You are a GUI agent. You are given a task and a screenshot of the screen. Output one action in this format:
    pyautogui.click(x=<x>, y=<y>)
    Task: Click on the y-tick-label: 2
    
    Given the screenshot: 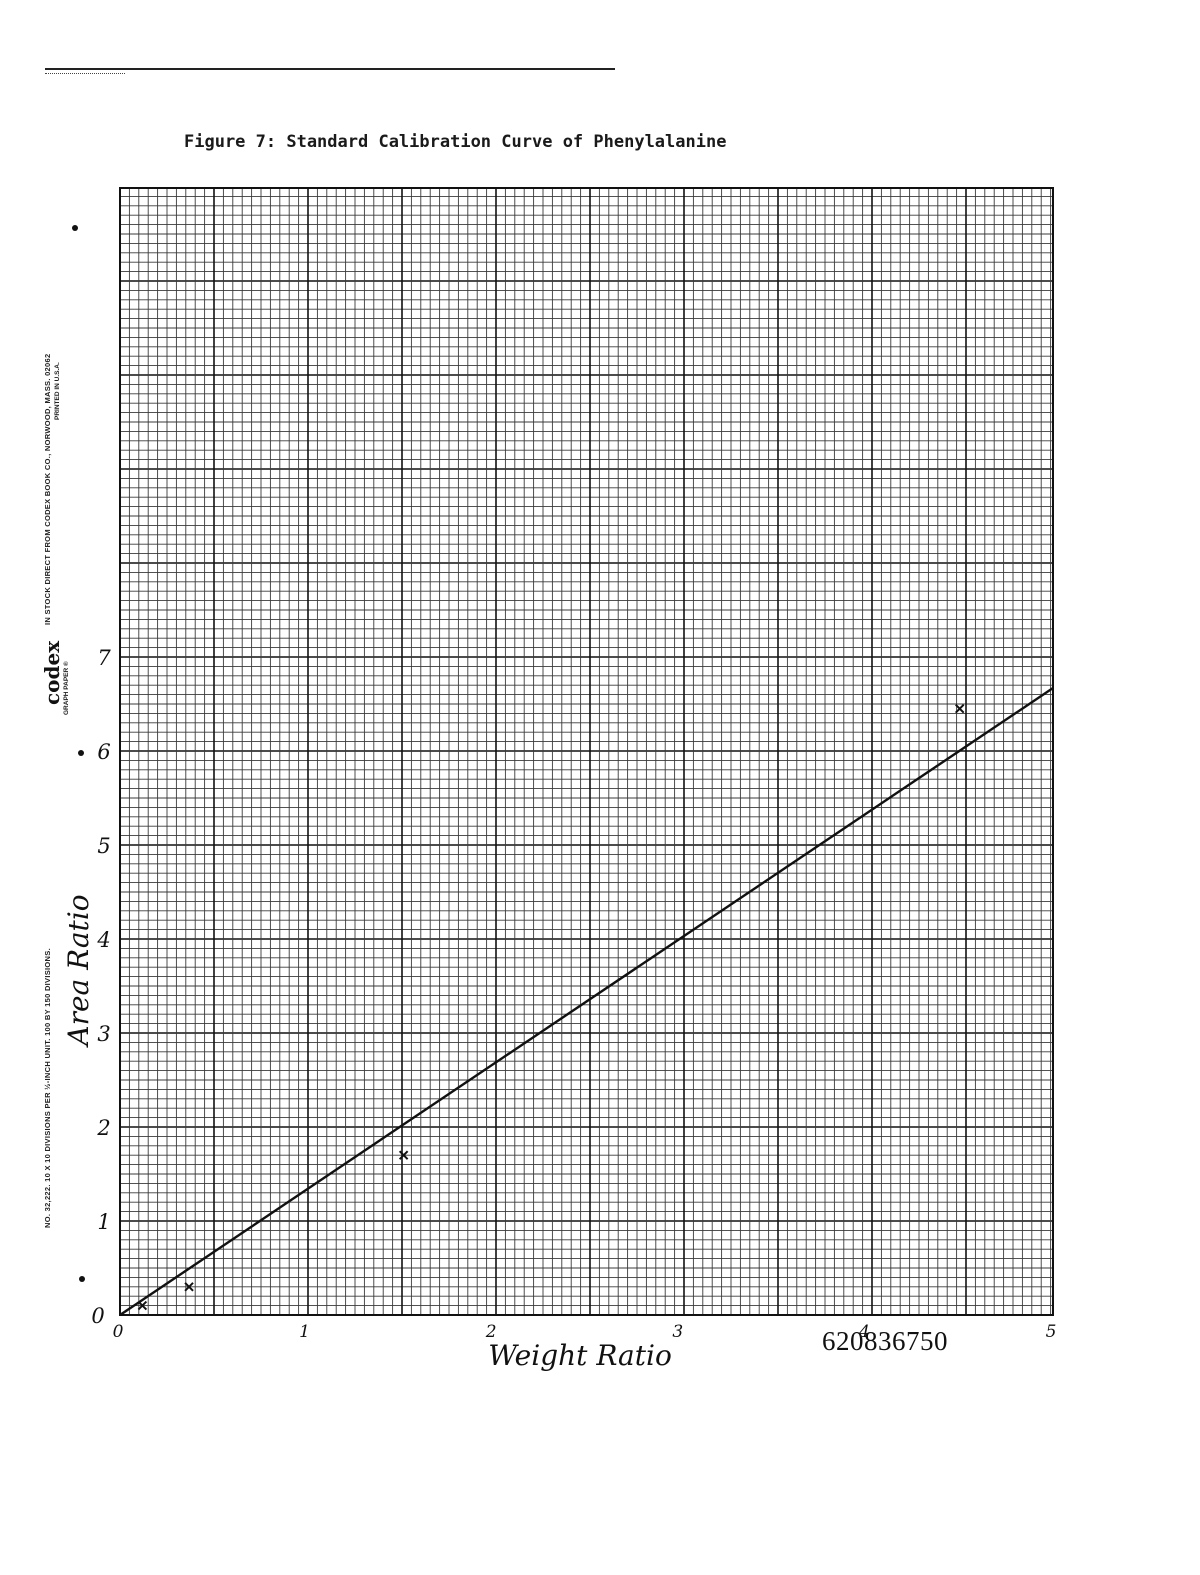 What is the action you would take?
    pyautogui.click(x=103, y=1128)
    